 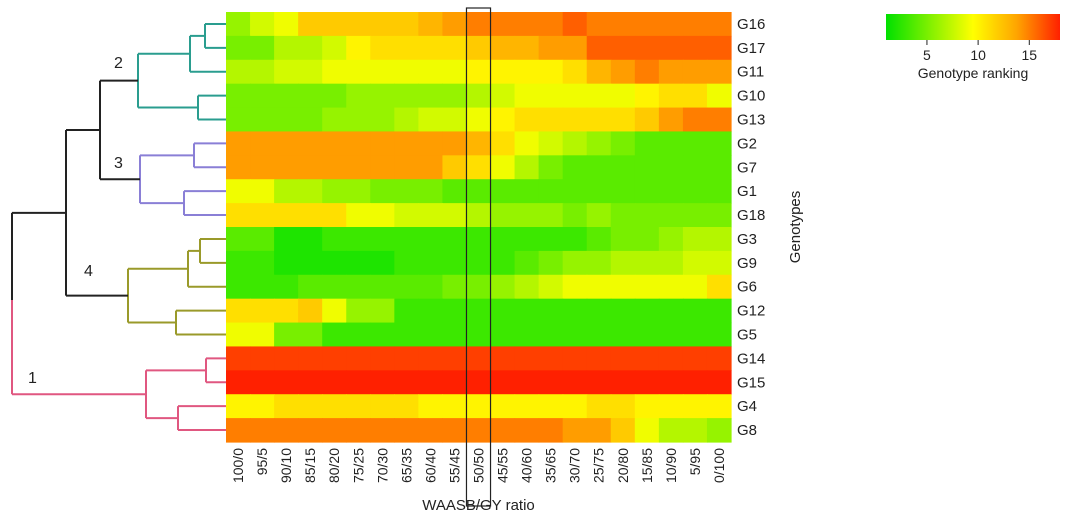 I want to click on colorbar-tick-label: 15, so click(x=1030, y=55).